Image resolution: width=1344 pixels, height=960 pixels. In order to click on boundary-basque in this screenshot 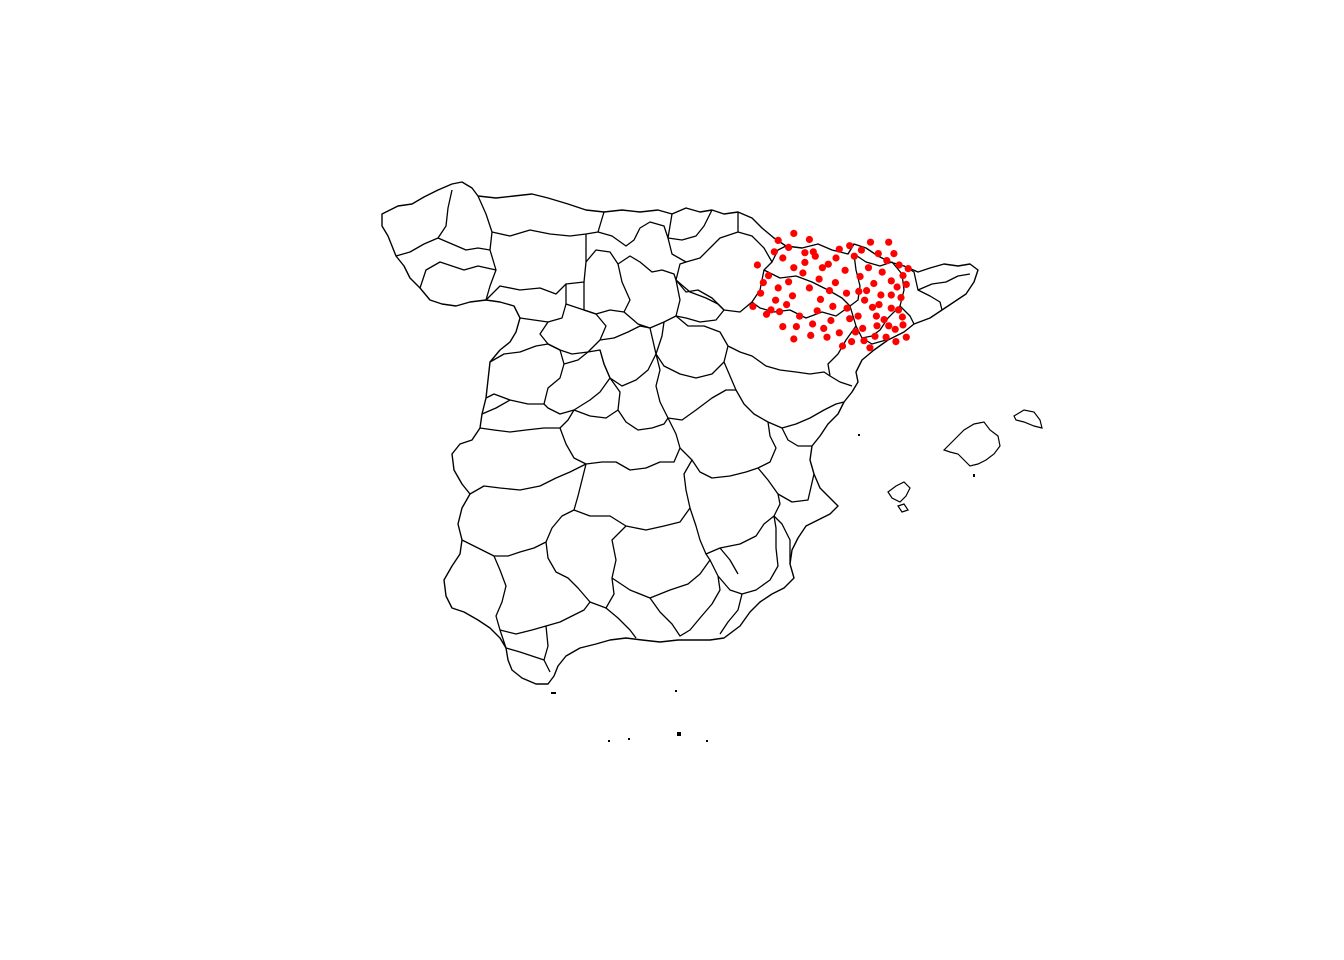, I will do `click(690, 225)`.